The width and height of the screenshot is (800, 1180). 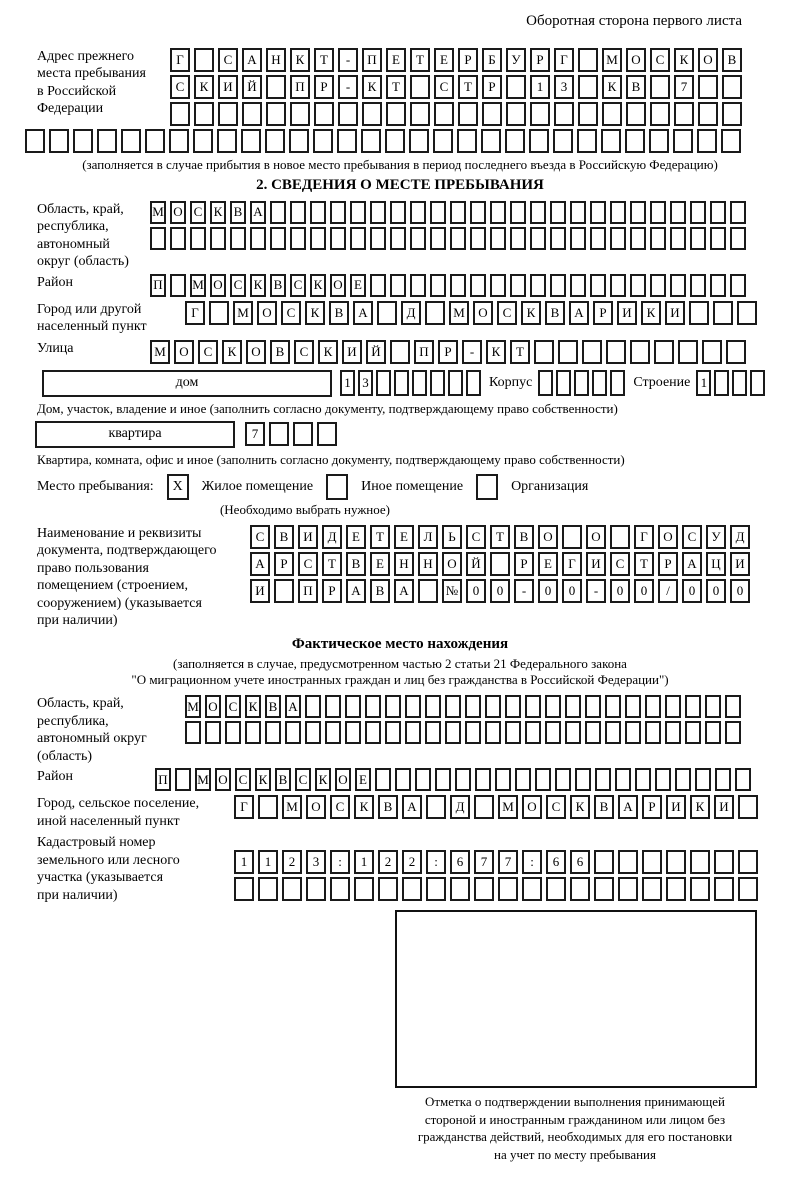 I want to click on char-cell: Р, so click(x=652, y=807).